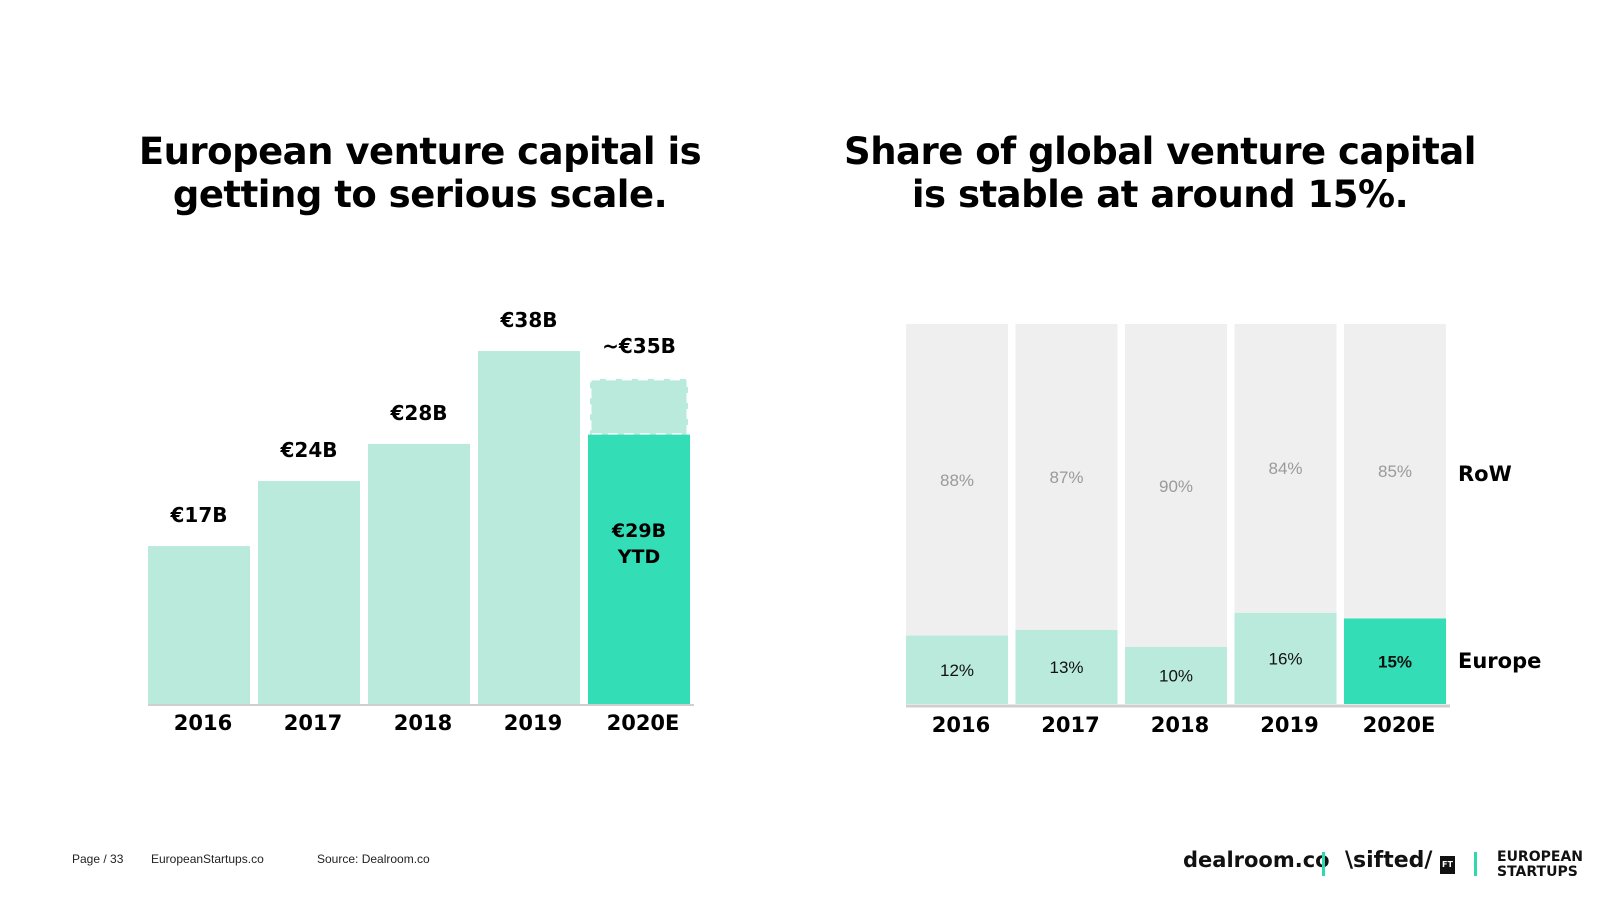 This screenshot has height=900, width=1600. I want to click on data-label: YTD, so click(639, 557).